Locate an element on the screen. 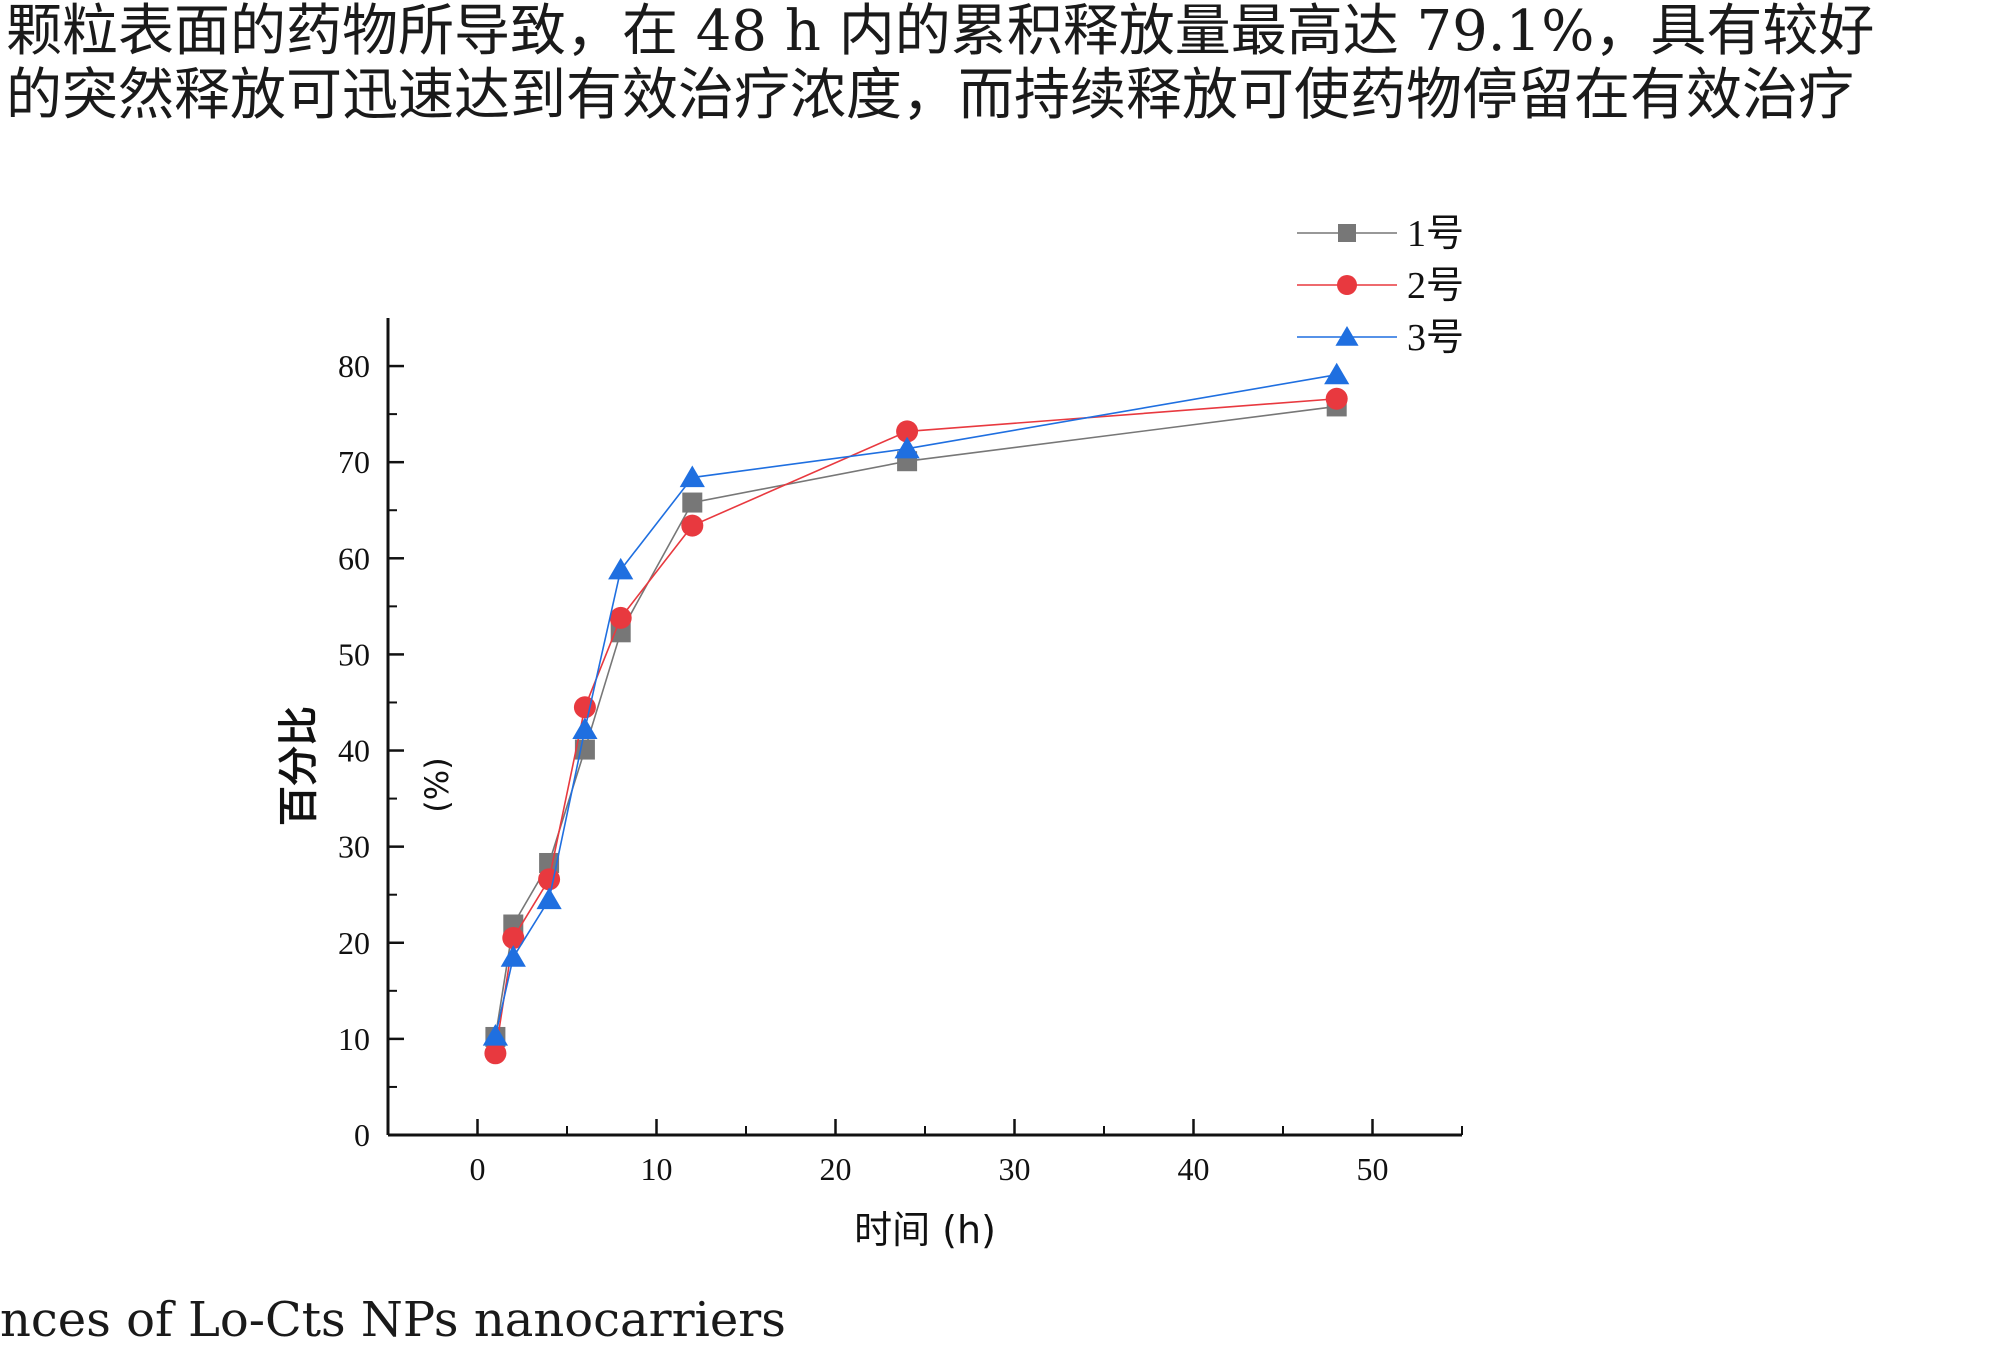  y-tick-label: 10 is located at coordinates (354, 1039).